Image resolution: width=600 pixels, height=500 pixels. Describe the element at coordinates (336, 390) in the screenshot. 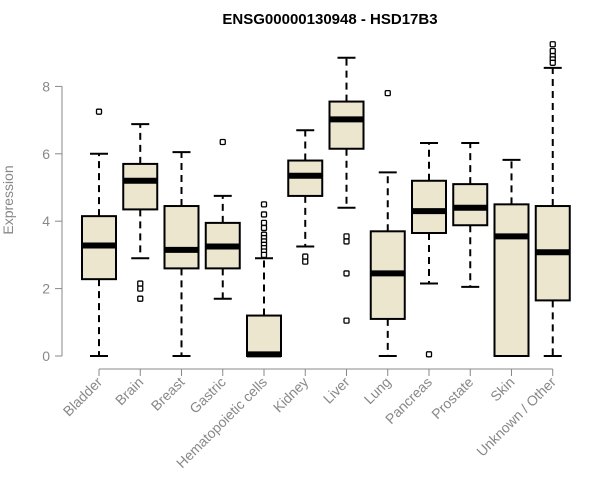

I see `x-tick-label: Liver` at that location.